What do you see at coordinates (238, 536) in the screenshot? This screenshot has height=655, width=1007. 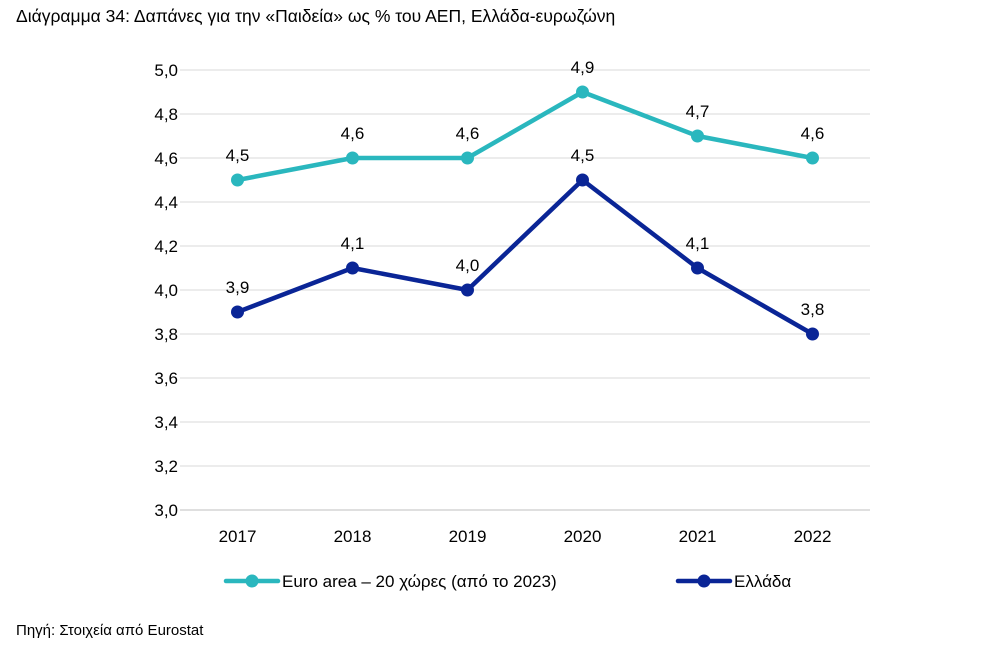 I see `x-tick-label: 2017` at bounding box center [238, 536].